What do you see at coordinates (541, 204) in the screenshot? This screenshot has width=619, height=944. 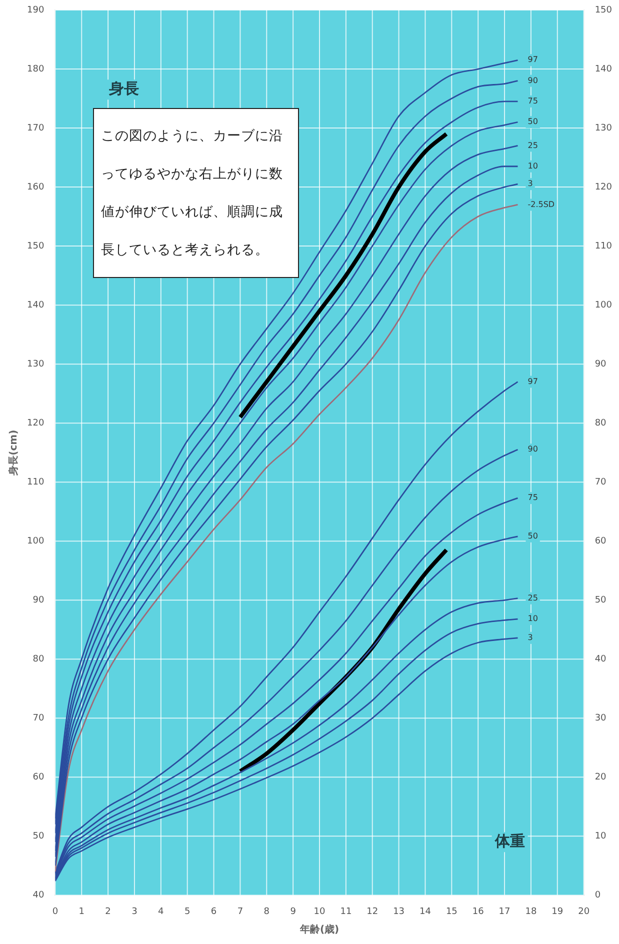 I see `series-label: -2.5SD` at bounding box center [541, 204].